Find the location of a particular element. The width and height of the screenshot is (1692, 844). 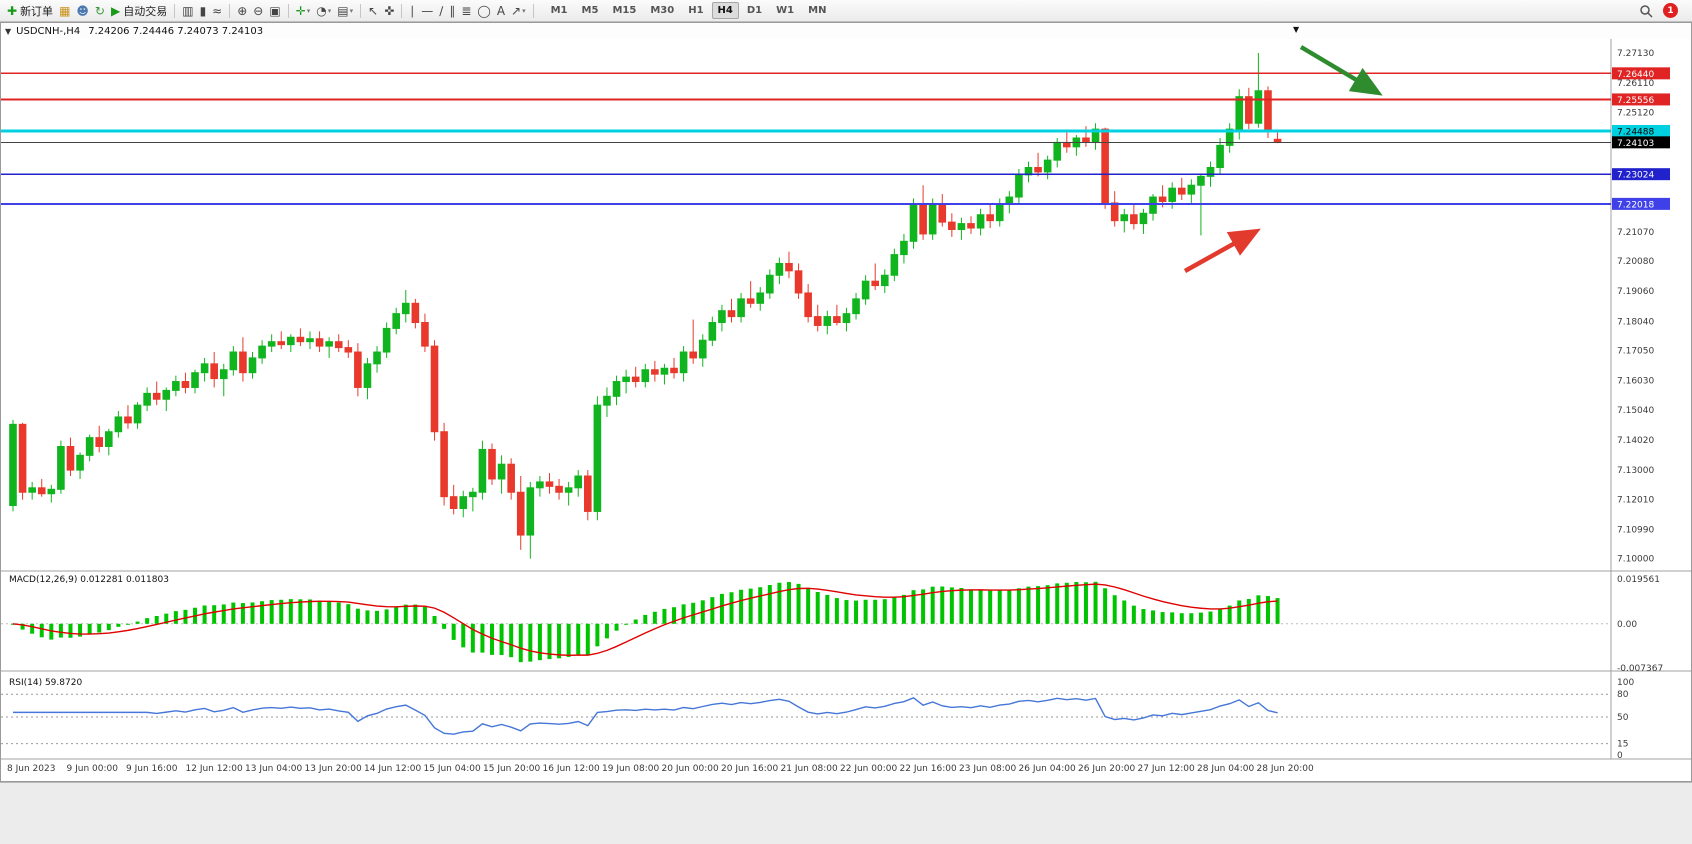

svg-text: 7.24488 is located at coordinates (1635, 132).